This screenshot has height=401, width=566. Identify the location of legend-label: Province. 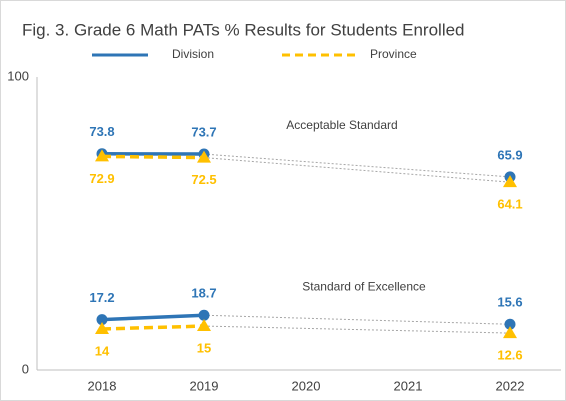
(393, 54).